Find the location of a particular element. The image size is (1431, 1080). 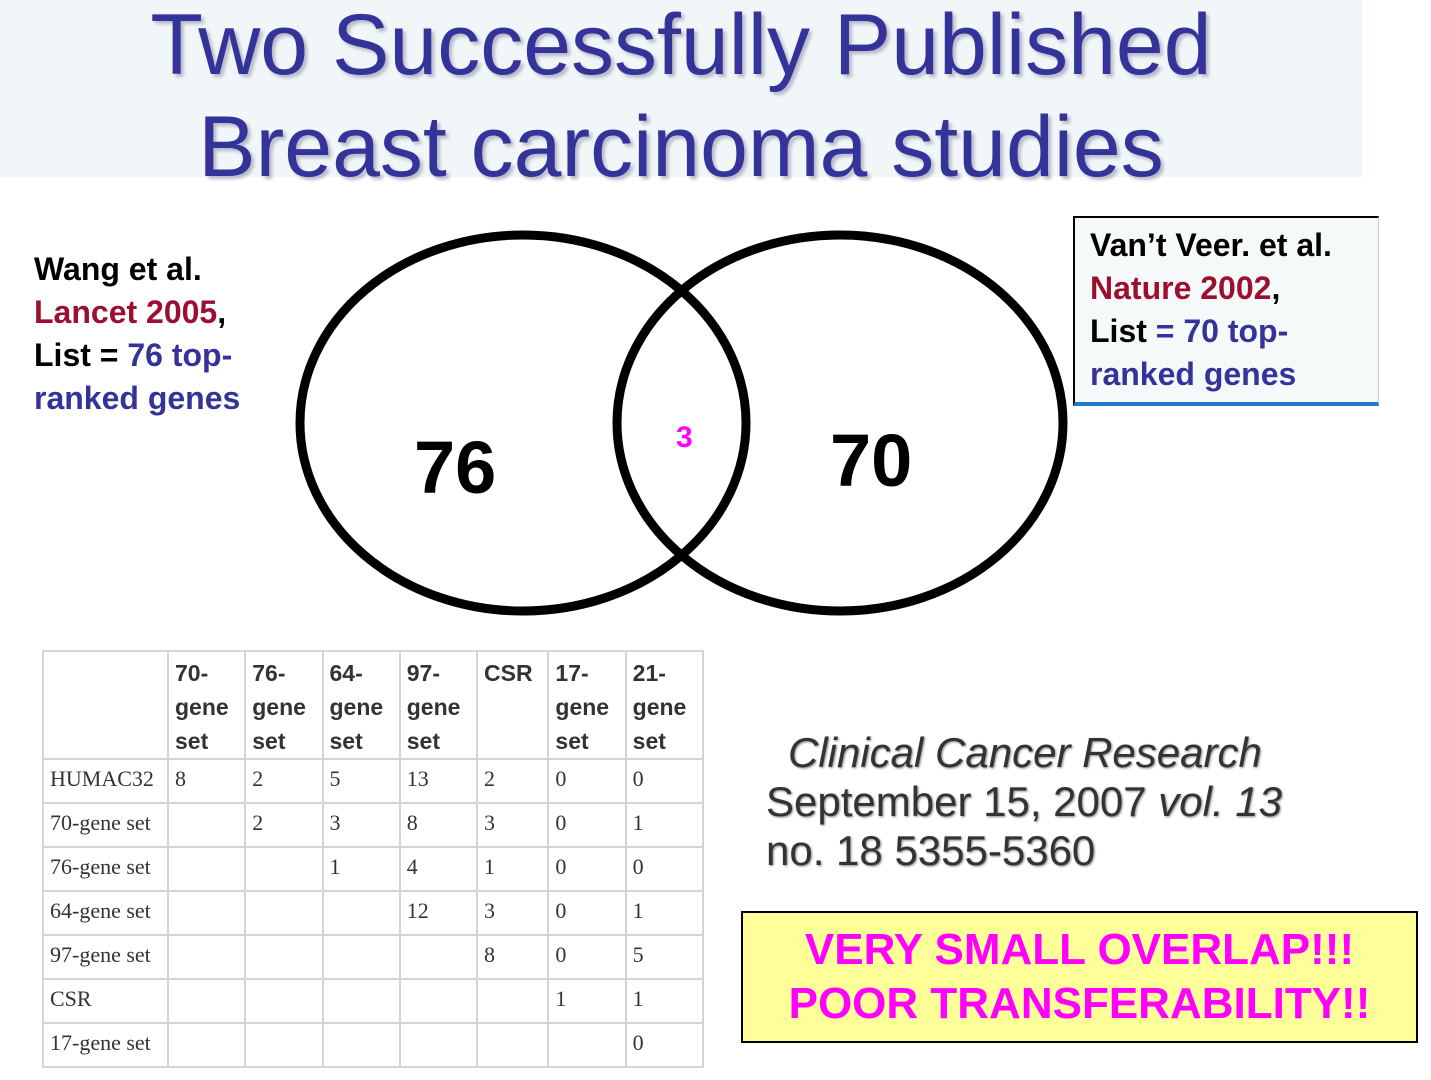

table-row-label: 70-gene set is located at coordinates (105, 825).